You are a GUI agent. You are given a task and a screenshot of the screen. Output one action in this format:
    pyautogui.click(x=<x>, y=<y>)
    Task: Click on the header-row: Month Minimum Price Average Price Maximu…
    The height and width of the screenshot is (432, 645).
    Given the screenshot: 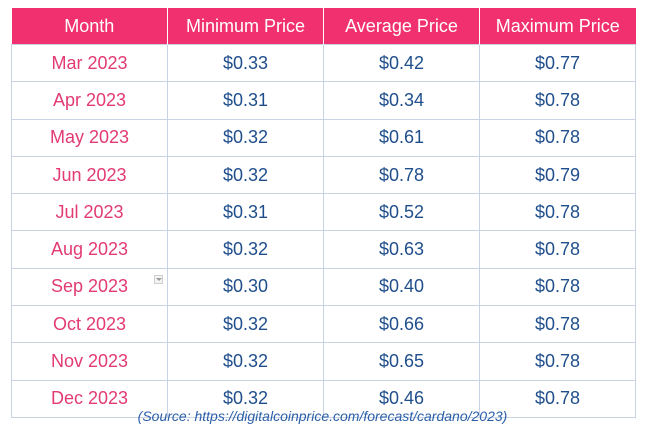 What is the action you would take?
    pyautogui.click(x=323, y=26)
    